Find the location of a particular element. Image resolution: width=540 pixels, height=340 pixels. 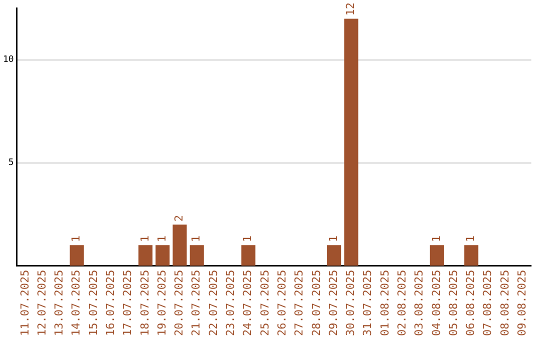

x-tick-label: 14.07.2025 is located at coordinates (76, 303).